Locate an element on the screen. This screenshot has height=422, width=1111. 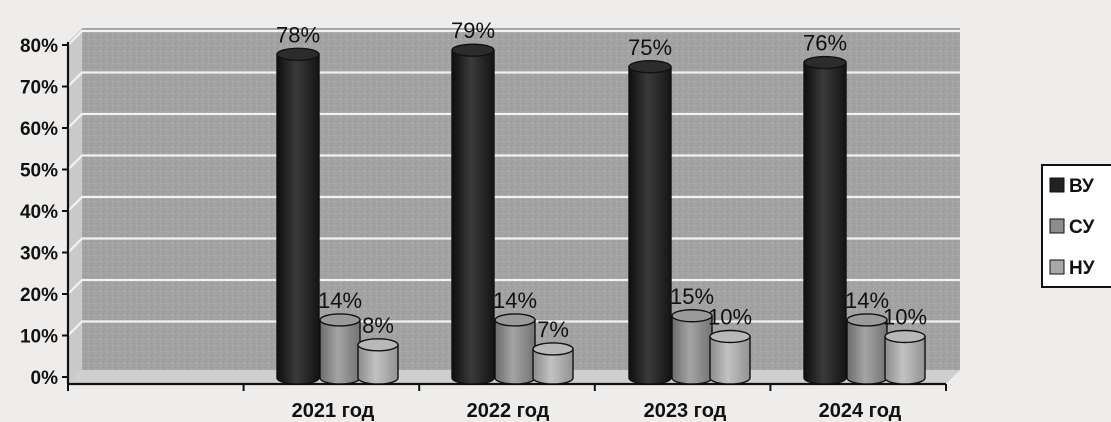
legend: ВУ СУ НУ is located at coordinates (1076, 226).